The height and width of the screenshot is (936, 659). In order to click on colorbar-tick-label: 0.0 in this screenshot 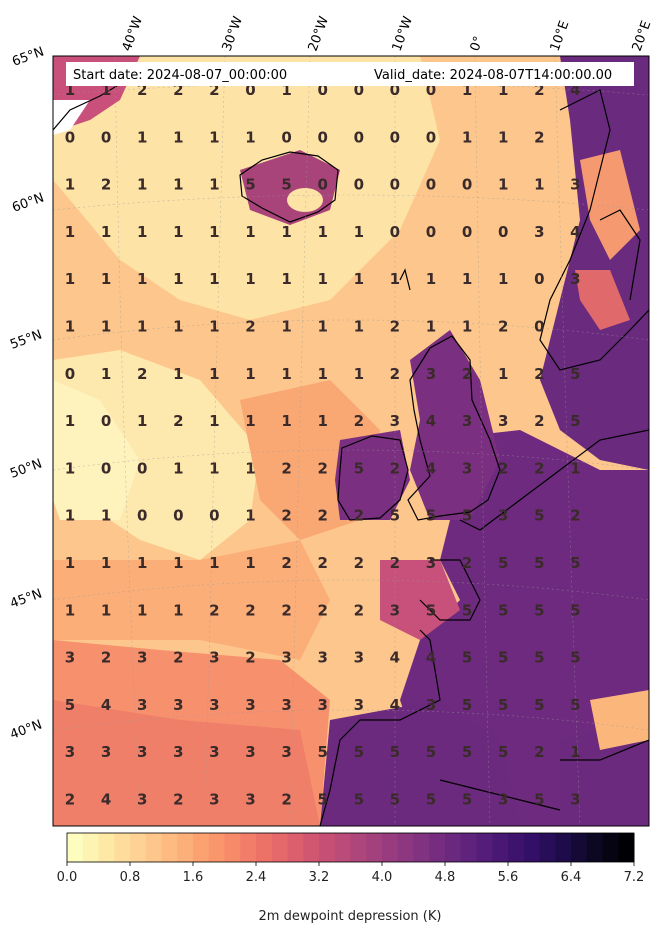, I will do `click(67, 877)`.